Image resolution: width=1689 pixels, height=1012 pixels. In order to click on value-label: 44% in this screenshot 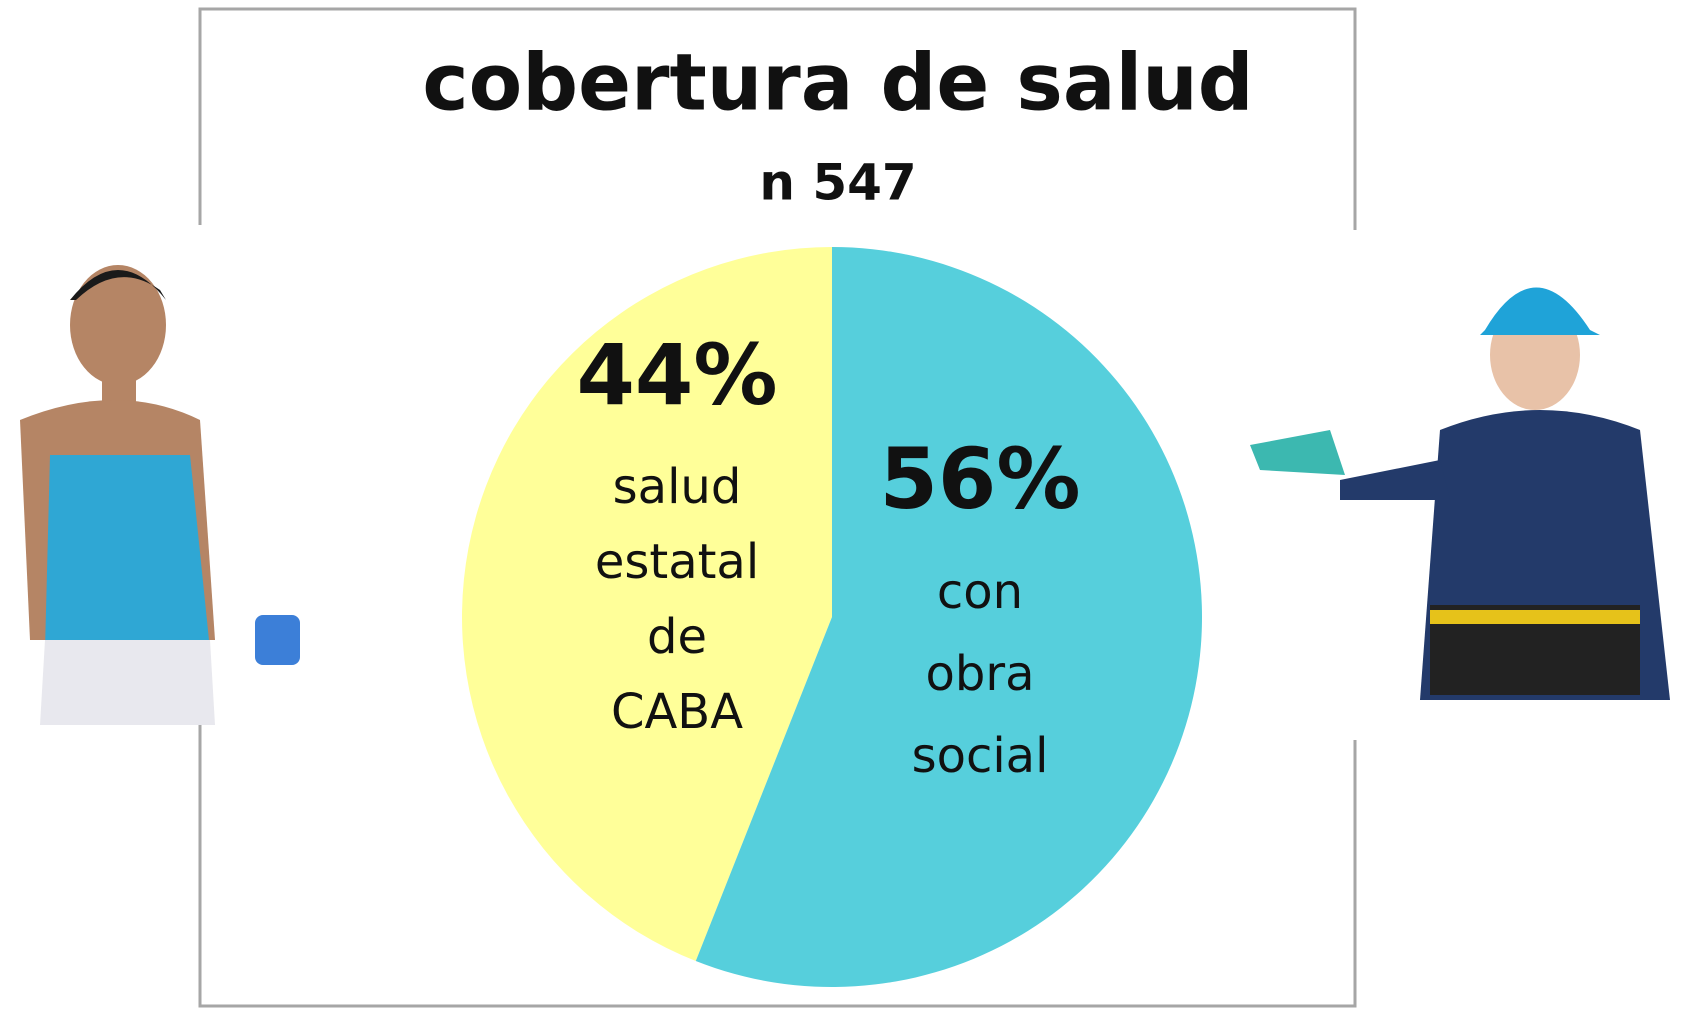, I will do `click(676, 375)`.